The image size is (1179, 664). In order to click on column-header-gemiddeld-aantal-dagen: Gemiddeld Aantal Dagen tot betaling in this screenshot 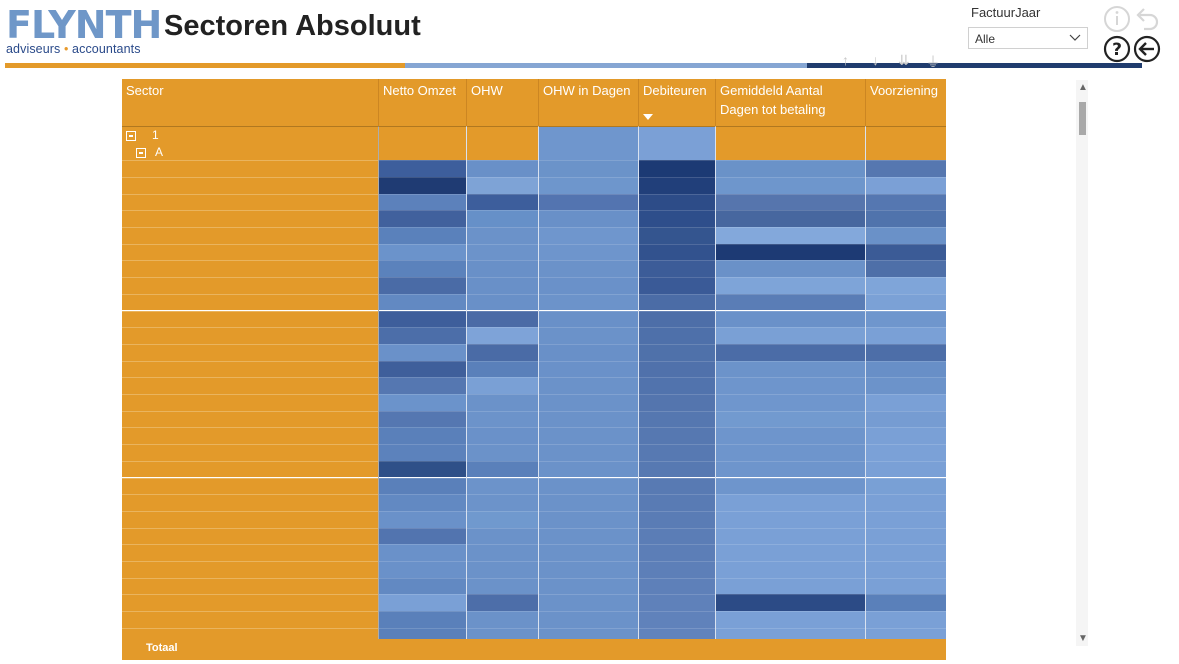, I will do `click(773, 100)`.